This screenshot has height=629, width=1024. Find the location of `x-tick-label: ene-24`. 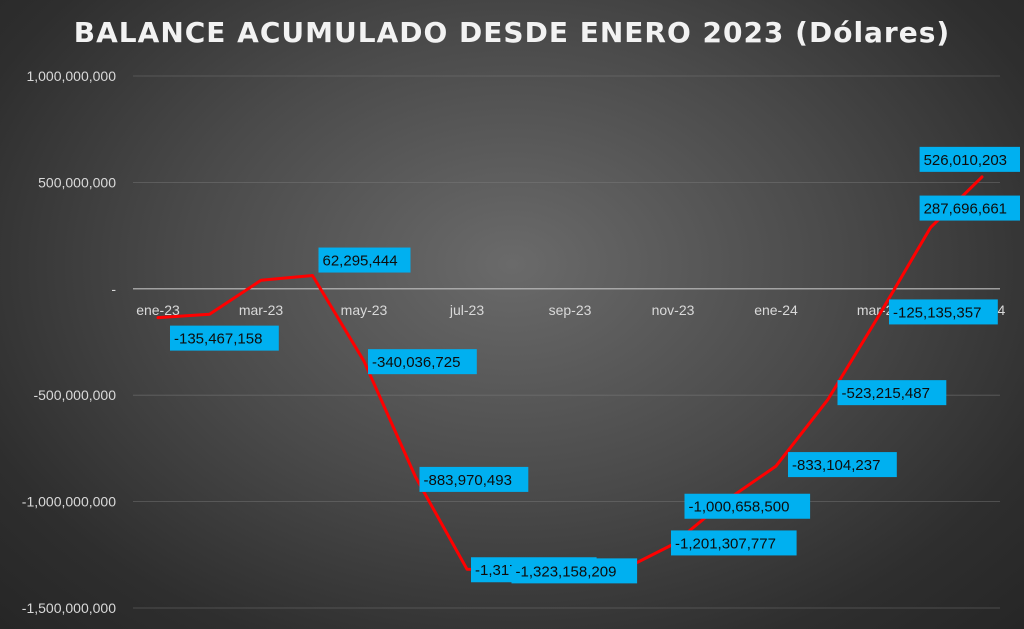

x-tick-label: ene-24 is located at coordinates (776, 310).